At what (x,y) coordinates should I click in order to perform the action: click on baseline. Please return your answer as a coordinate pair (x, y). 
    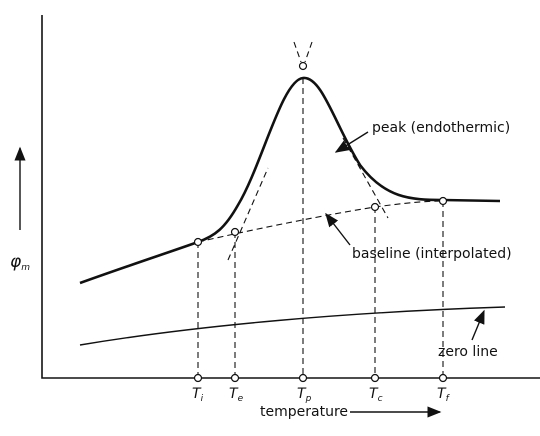
    Looking at the image, I should click on (320, 221).